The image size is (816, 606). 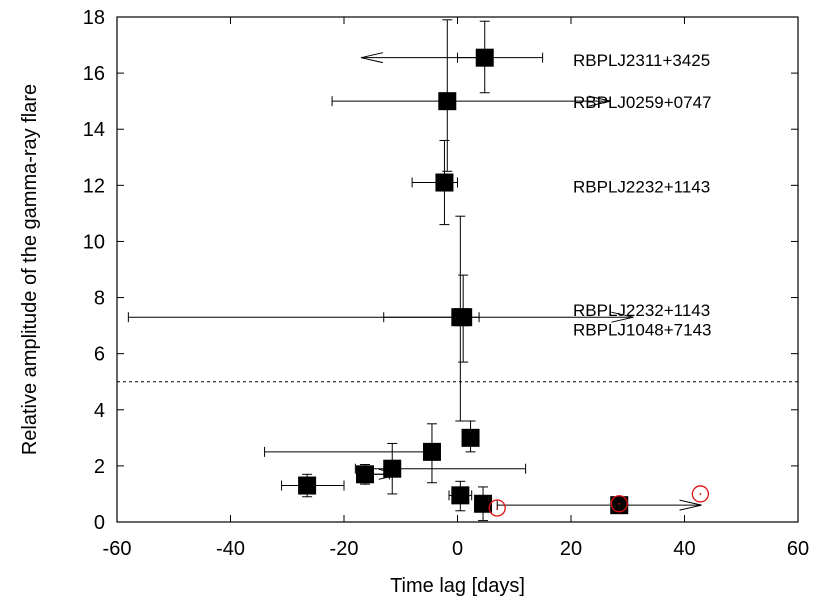 What do you see at coordinates (99, 523) in the screenshot?
I see `y-tick-label: 0` at bounding box center [99, 523].